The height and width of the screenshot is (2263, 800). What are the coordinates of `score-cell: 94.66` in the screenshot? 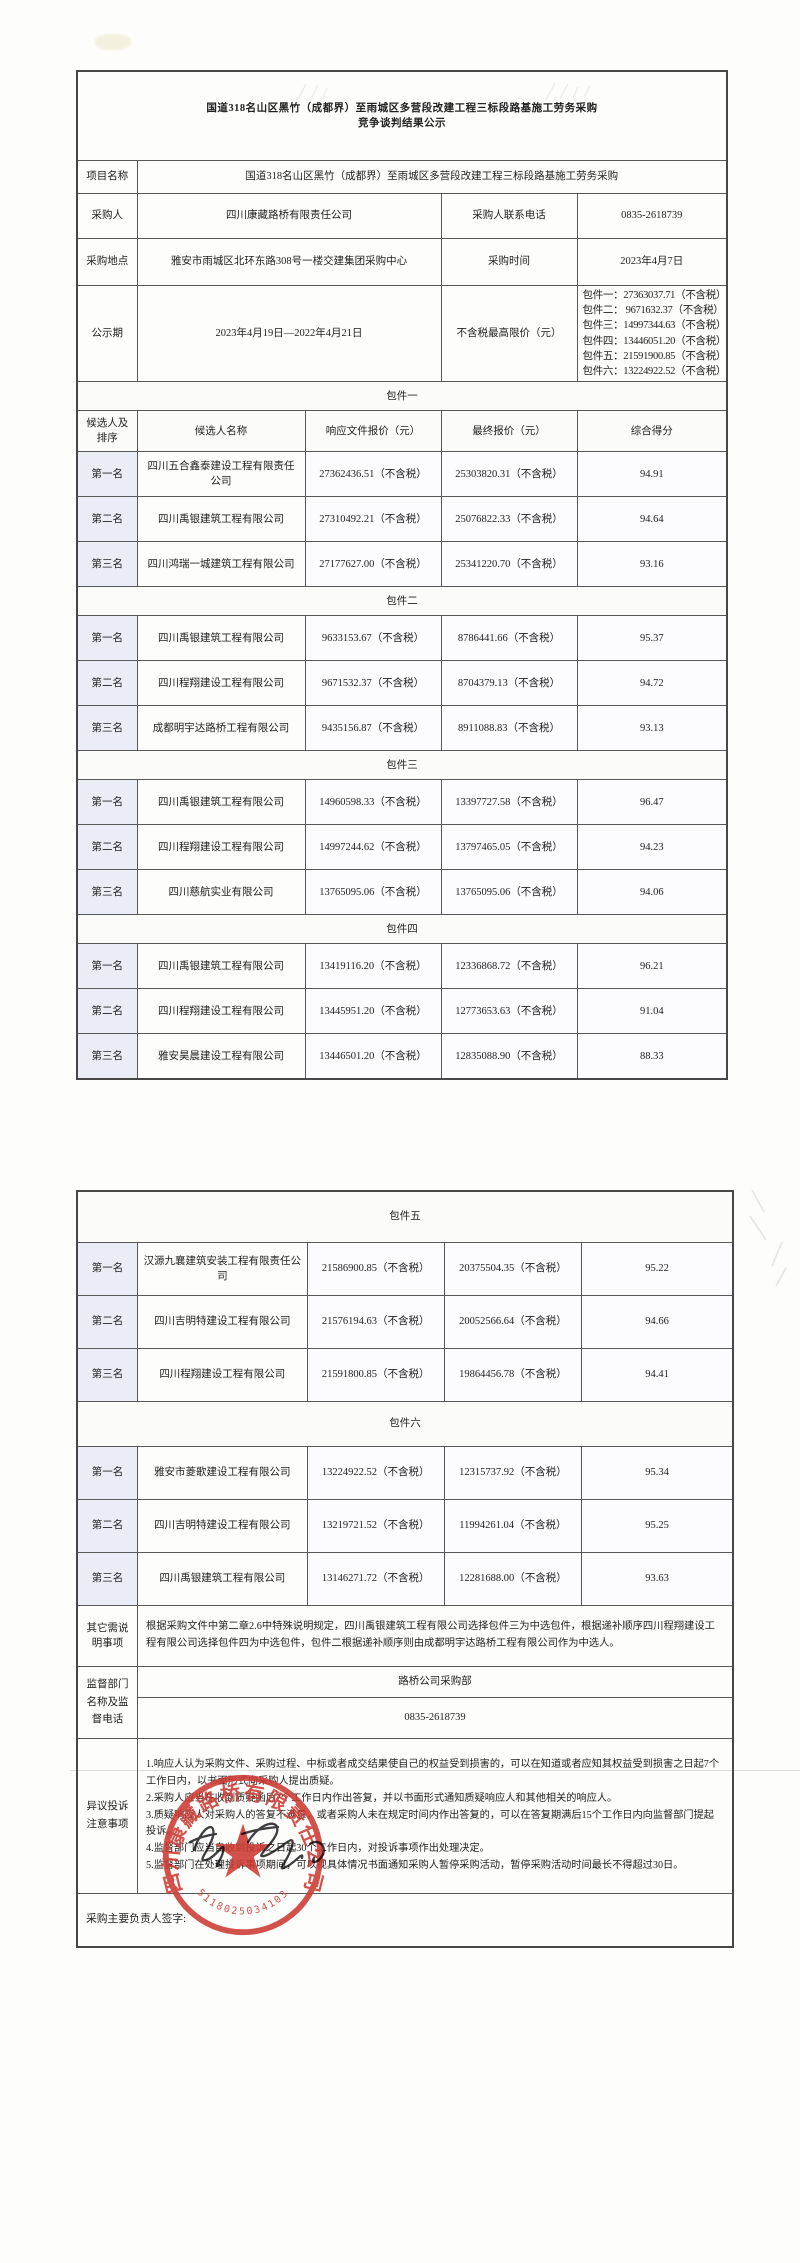 It's located at (657, 1322).